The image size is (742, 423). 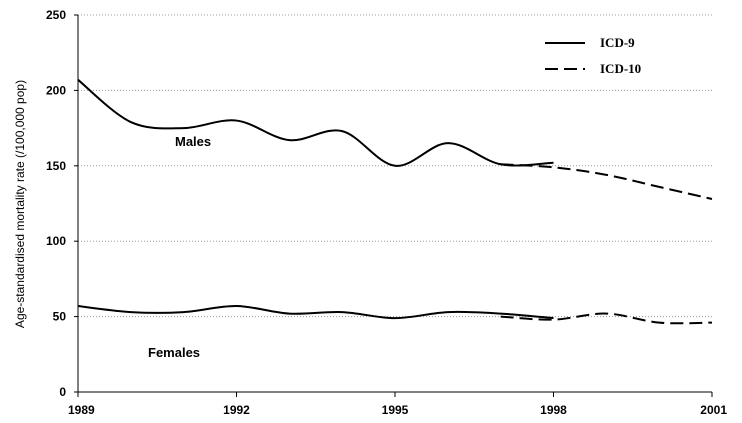 What do you see at coordinates (60, 317) in the screenshot?
I see `y-tick-label: 50` at bounding box center [60, 317].